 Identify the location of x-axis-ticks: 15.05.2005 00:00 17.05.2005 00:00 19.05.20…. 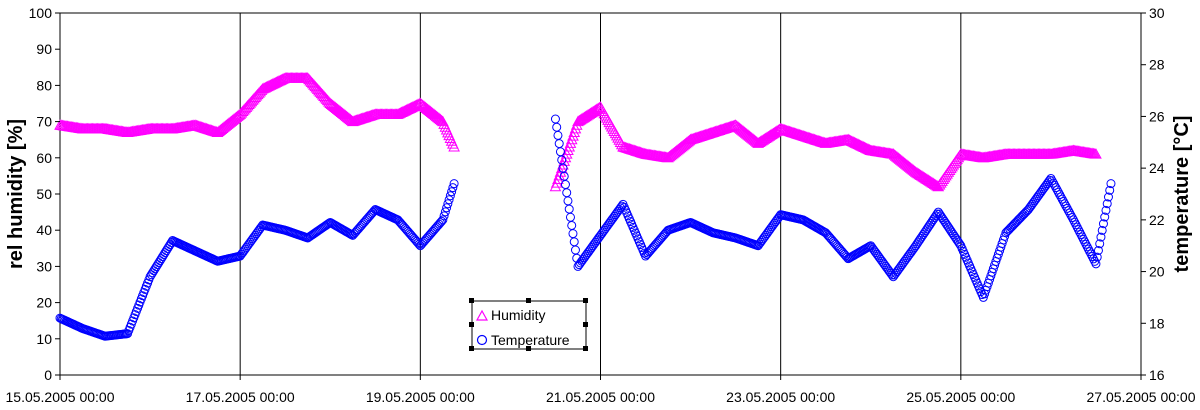
(601, 390).